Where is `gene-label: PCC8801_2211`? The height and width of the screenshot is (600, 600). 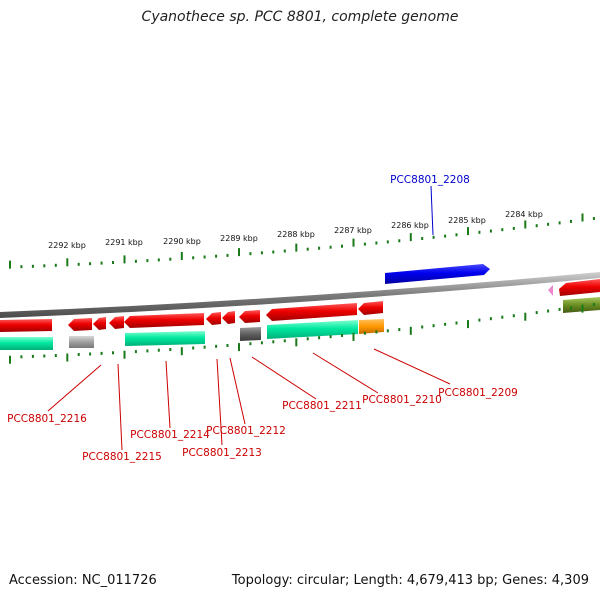
gene-label: PCC8801_2211 is located at coordinates (322, 406).